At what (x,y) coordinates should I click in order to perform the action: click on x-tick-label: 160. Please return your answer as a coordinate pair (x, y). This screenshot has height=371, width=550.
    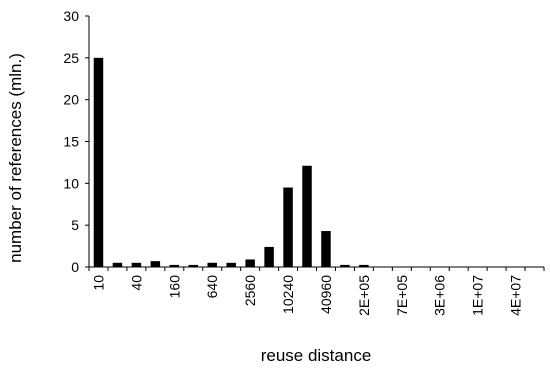
    Looking at the image, I should click on (174, 287).